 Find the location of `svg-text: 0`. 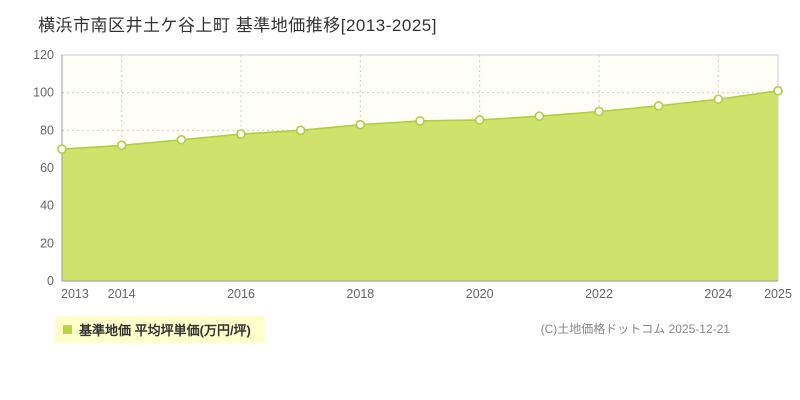

svg-text: 0 is located at coordinates (50, 281).